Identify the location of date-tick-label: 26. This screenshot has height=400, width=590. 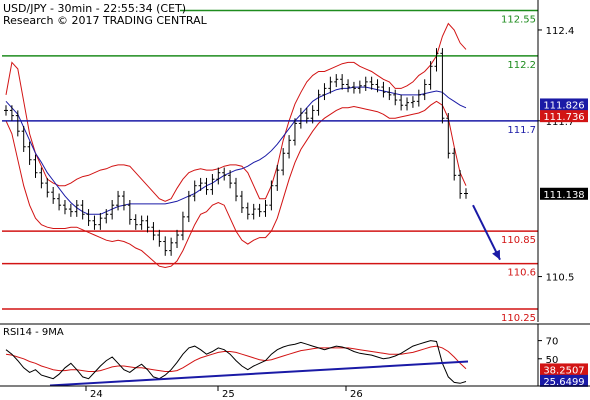
(356, 394).